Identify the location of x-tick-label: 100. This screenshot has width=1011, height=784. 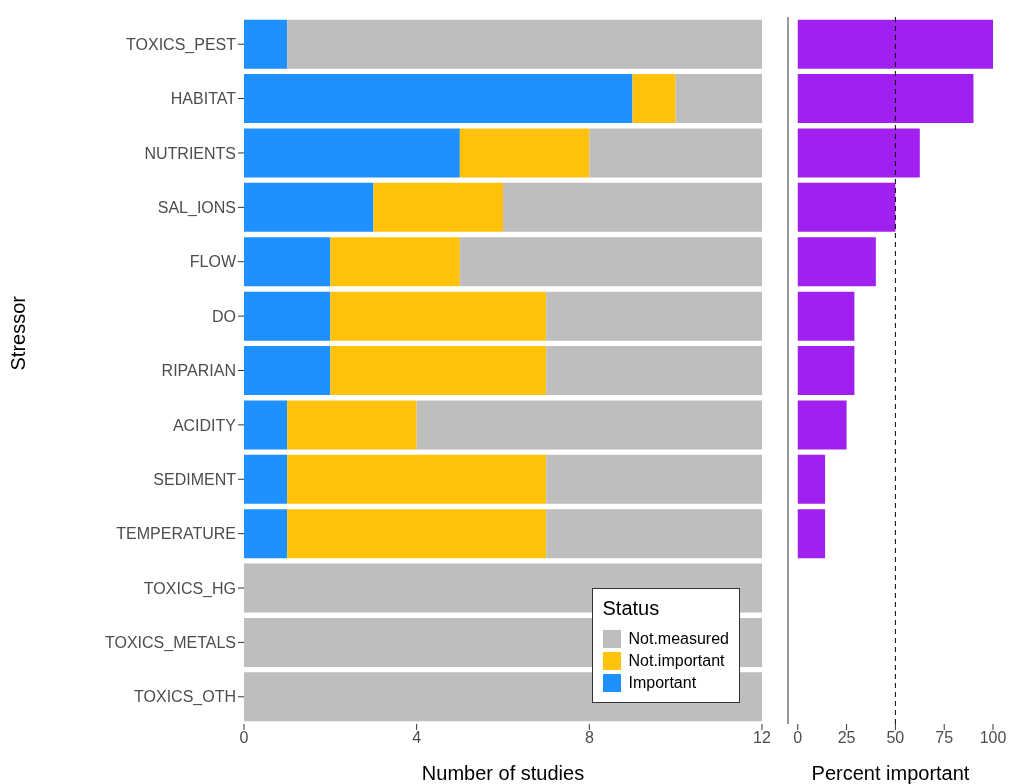
(993, 738).